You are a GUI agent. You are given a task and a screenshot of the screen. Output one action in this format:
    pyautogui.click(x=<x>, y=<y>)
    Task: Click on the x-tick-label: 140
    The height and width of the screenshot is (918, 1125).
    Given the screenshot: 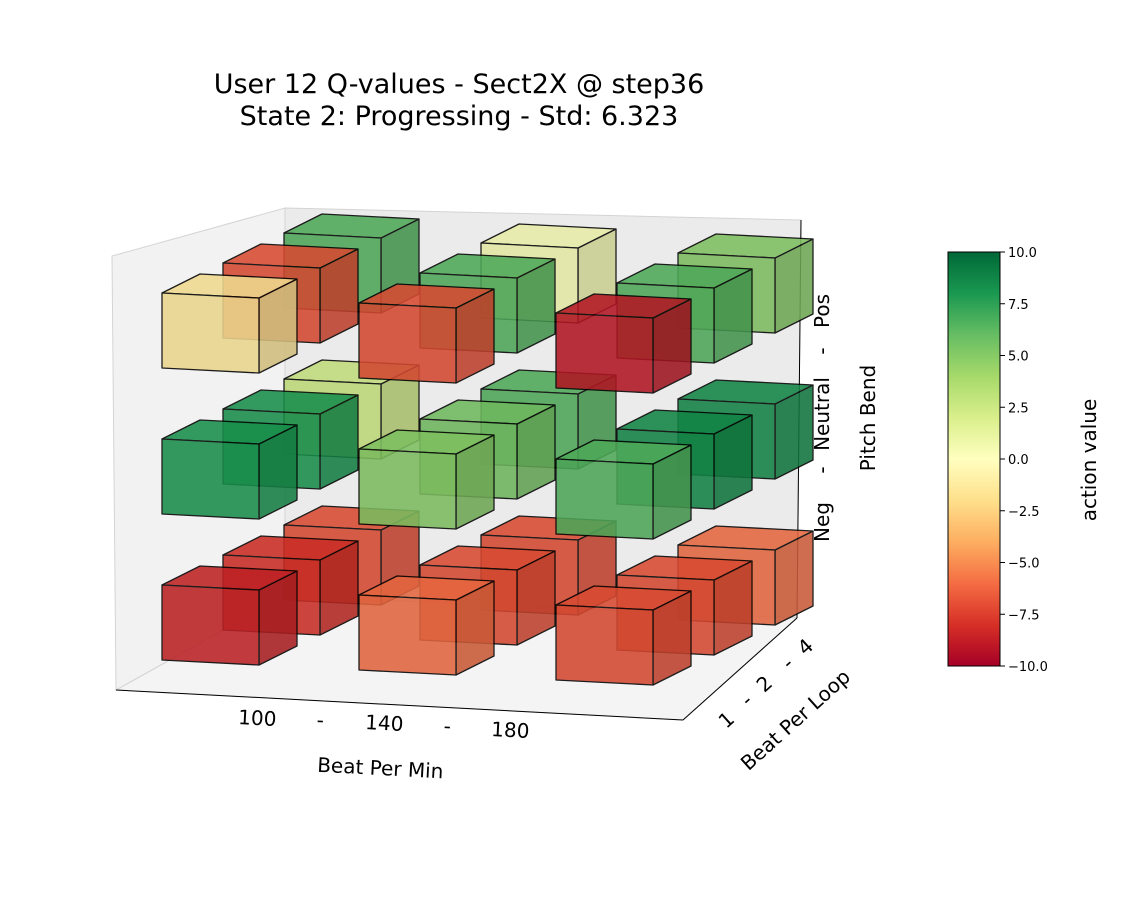 What is the action you would take?
    pyautogui.click(x=384, y=723)
    